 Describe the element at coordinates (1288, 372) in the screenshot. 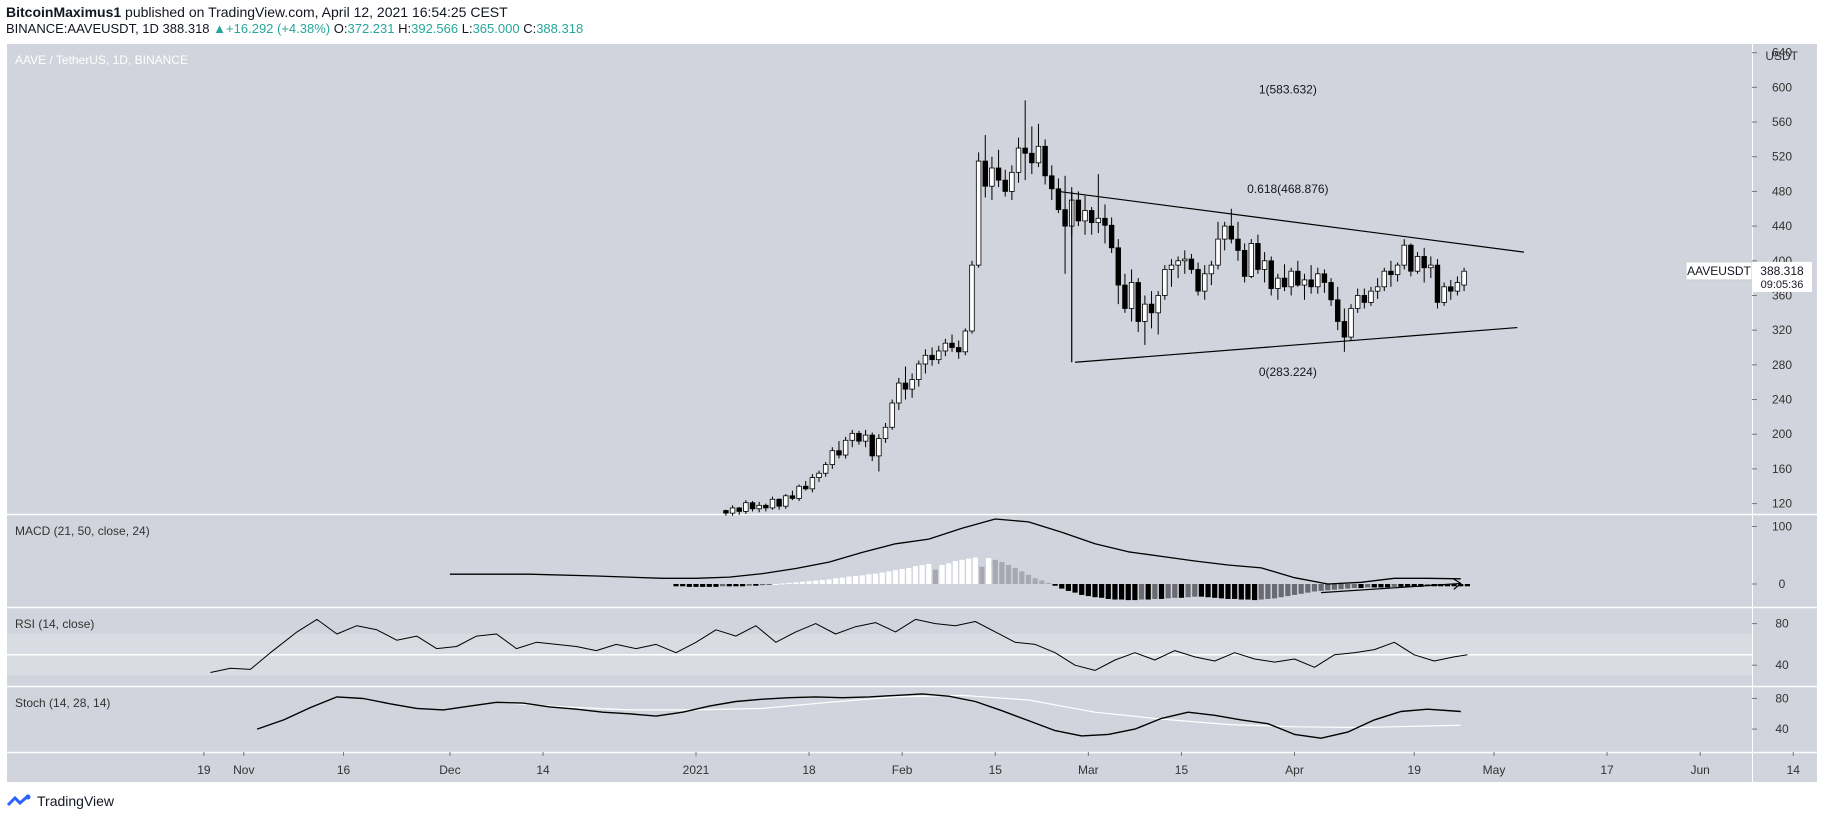

I see `fib-label: 0(283.224)` at that location.